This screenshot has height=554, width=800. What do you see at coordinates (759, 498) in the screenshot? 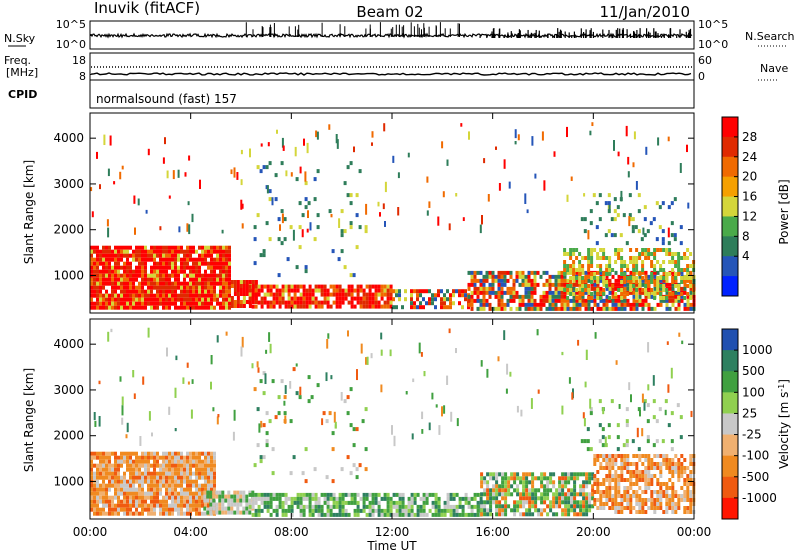
I see `colorbar-tick-label: -1000` at bounding box center [759, 498].